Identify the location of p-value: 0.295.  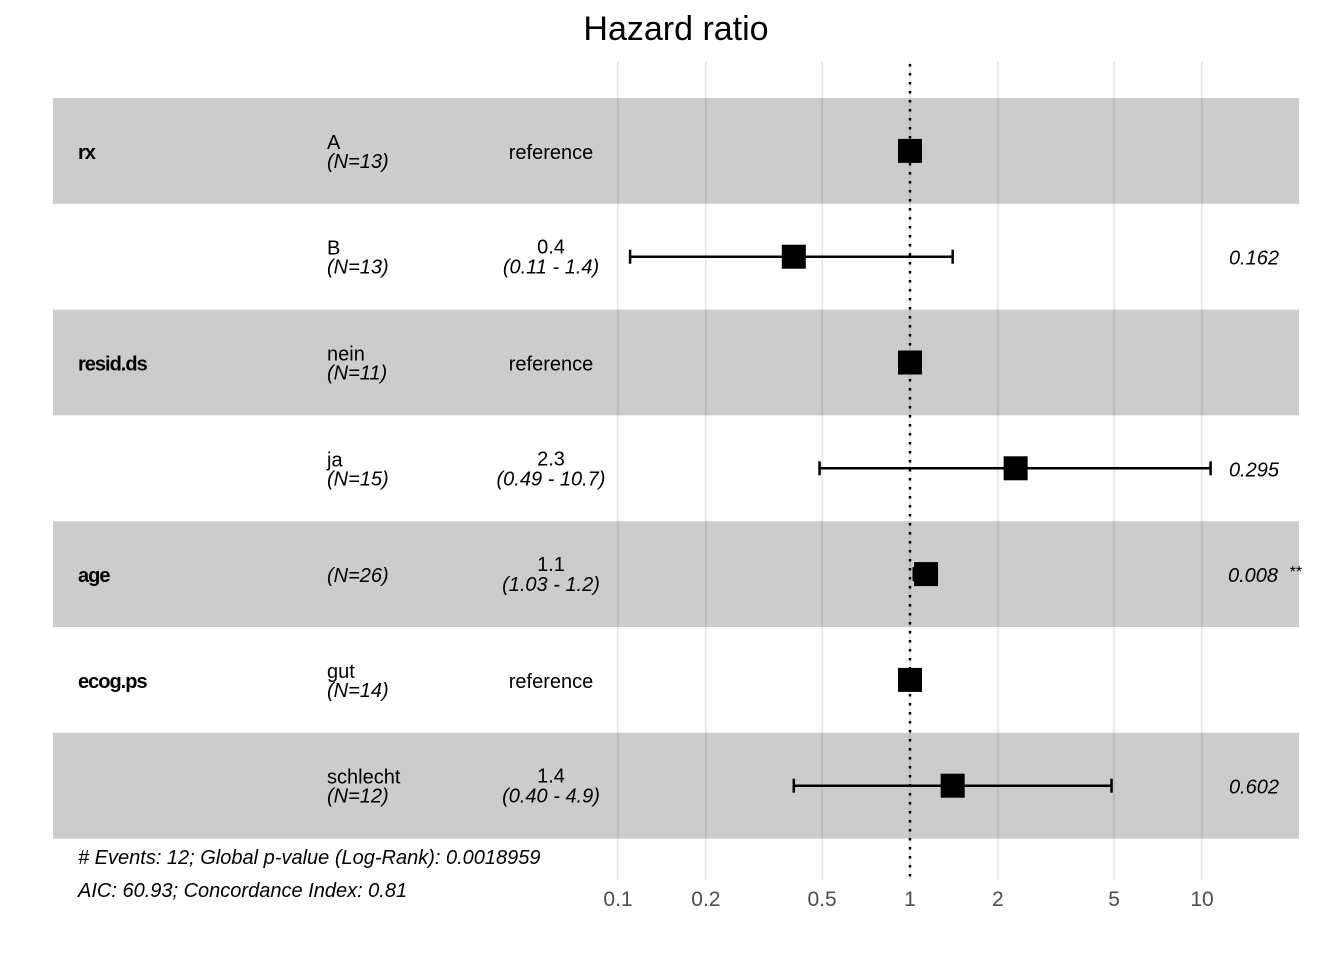
(1254, 470).